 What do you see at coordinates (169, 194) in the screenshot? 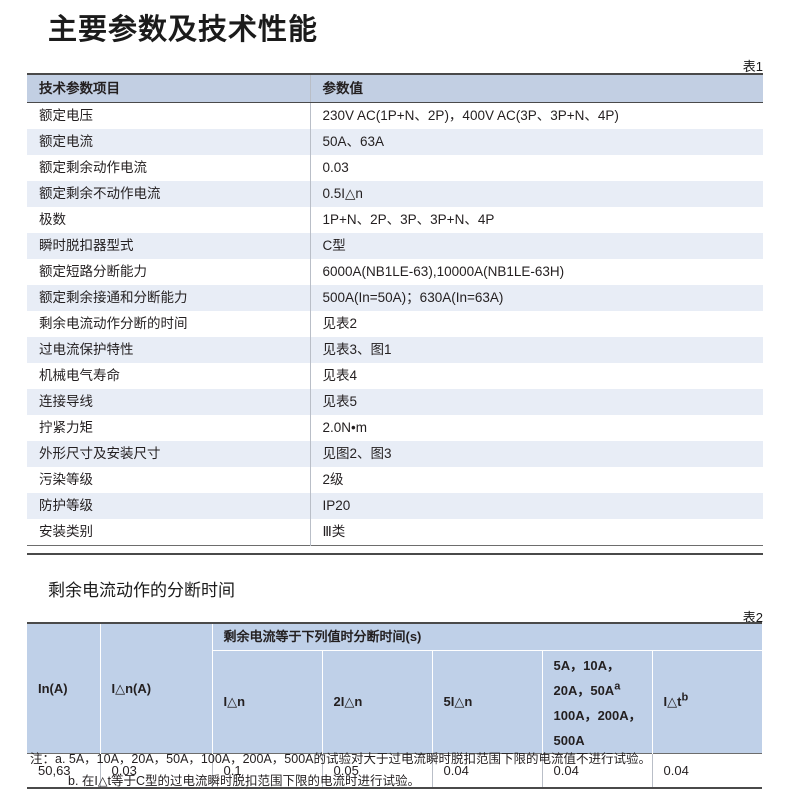
I see `table1-cell-item: 额定剩余不动作电流` at bounding box center [169, 194].